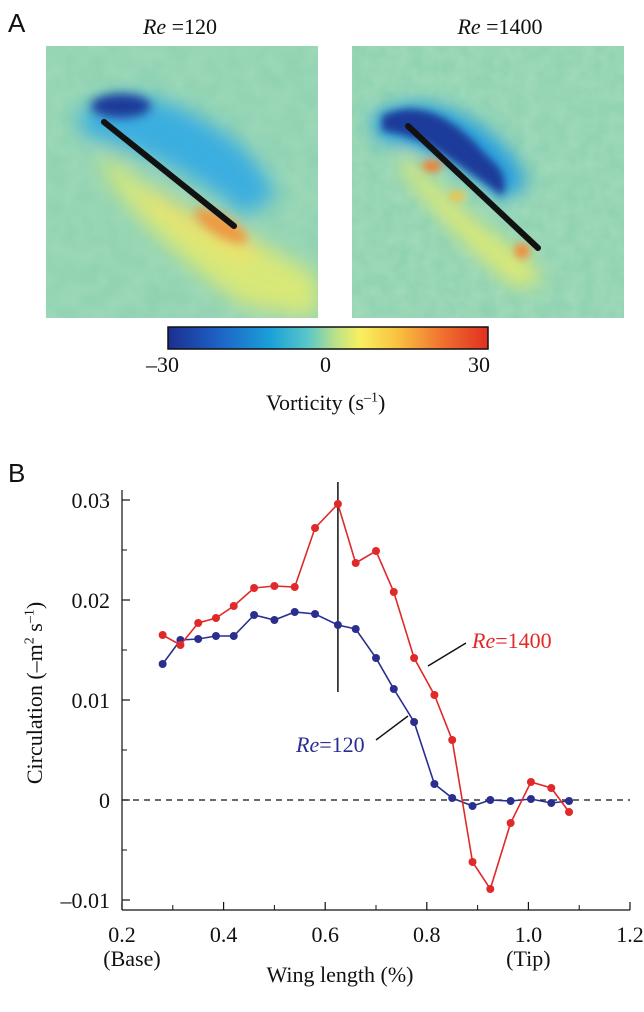  I want to click on colorbar-tick-min: –30, so click(162, 364).